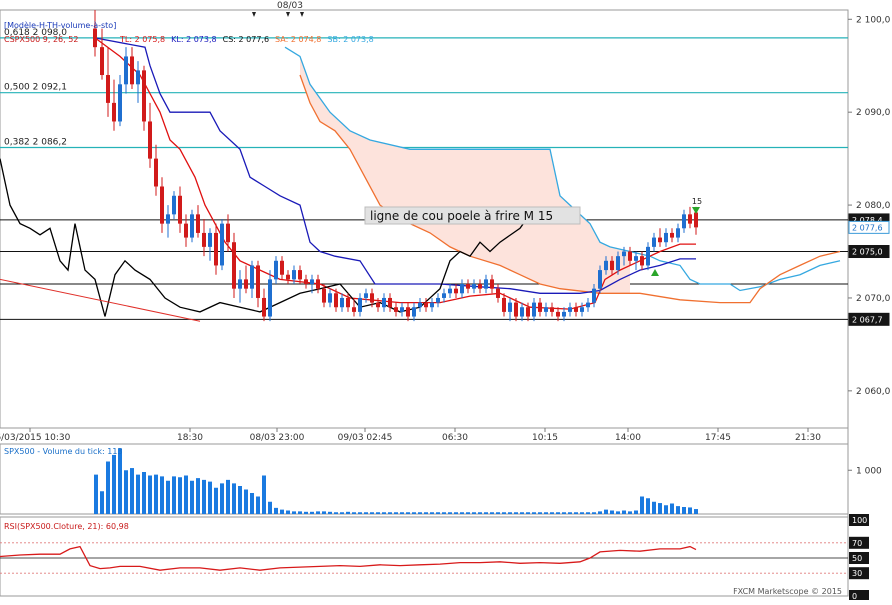 This screenshot has width=892, height=605. I want to click on model-label: [Modèle-H-TH-volume-à-sto], so click(60, 25).